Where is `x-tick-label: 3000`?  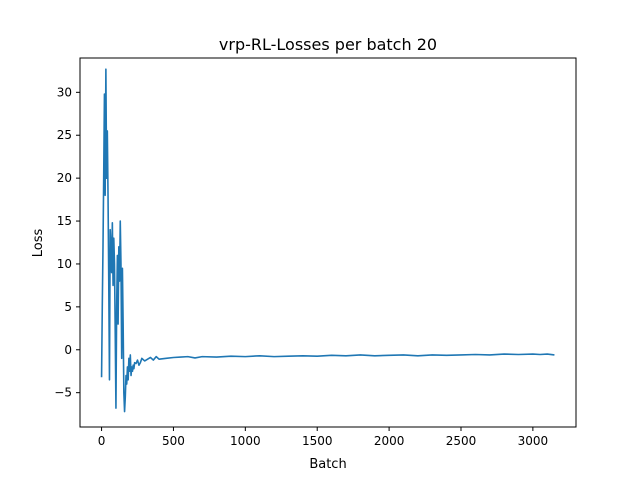 x-tick-label: 3000 is located at coordinates (533, 441).